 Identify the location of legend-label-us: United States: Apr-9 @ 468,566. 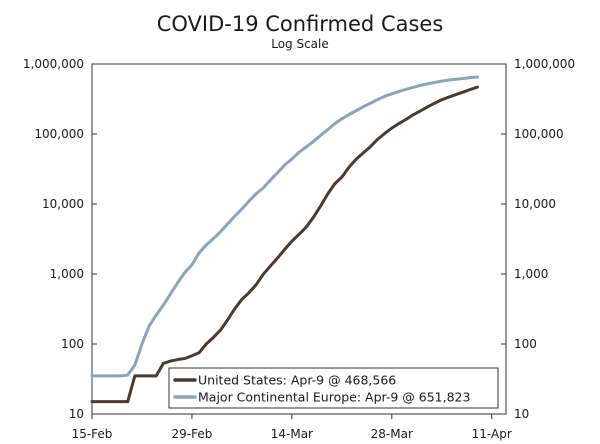
(297, 380).